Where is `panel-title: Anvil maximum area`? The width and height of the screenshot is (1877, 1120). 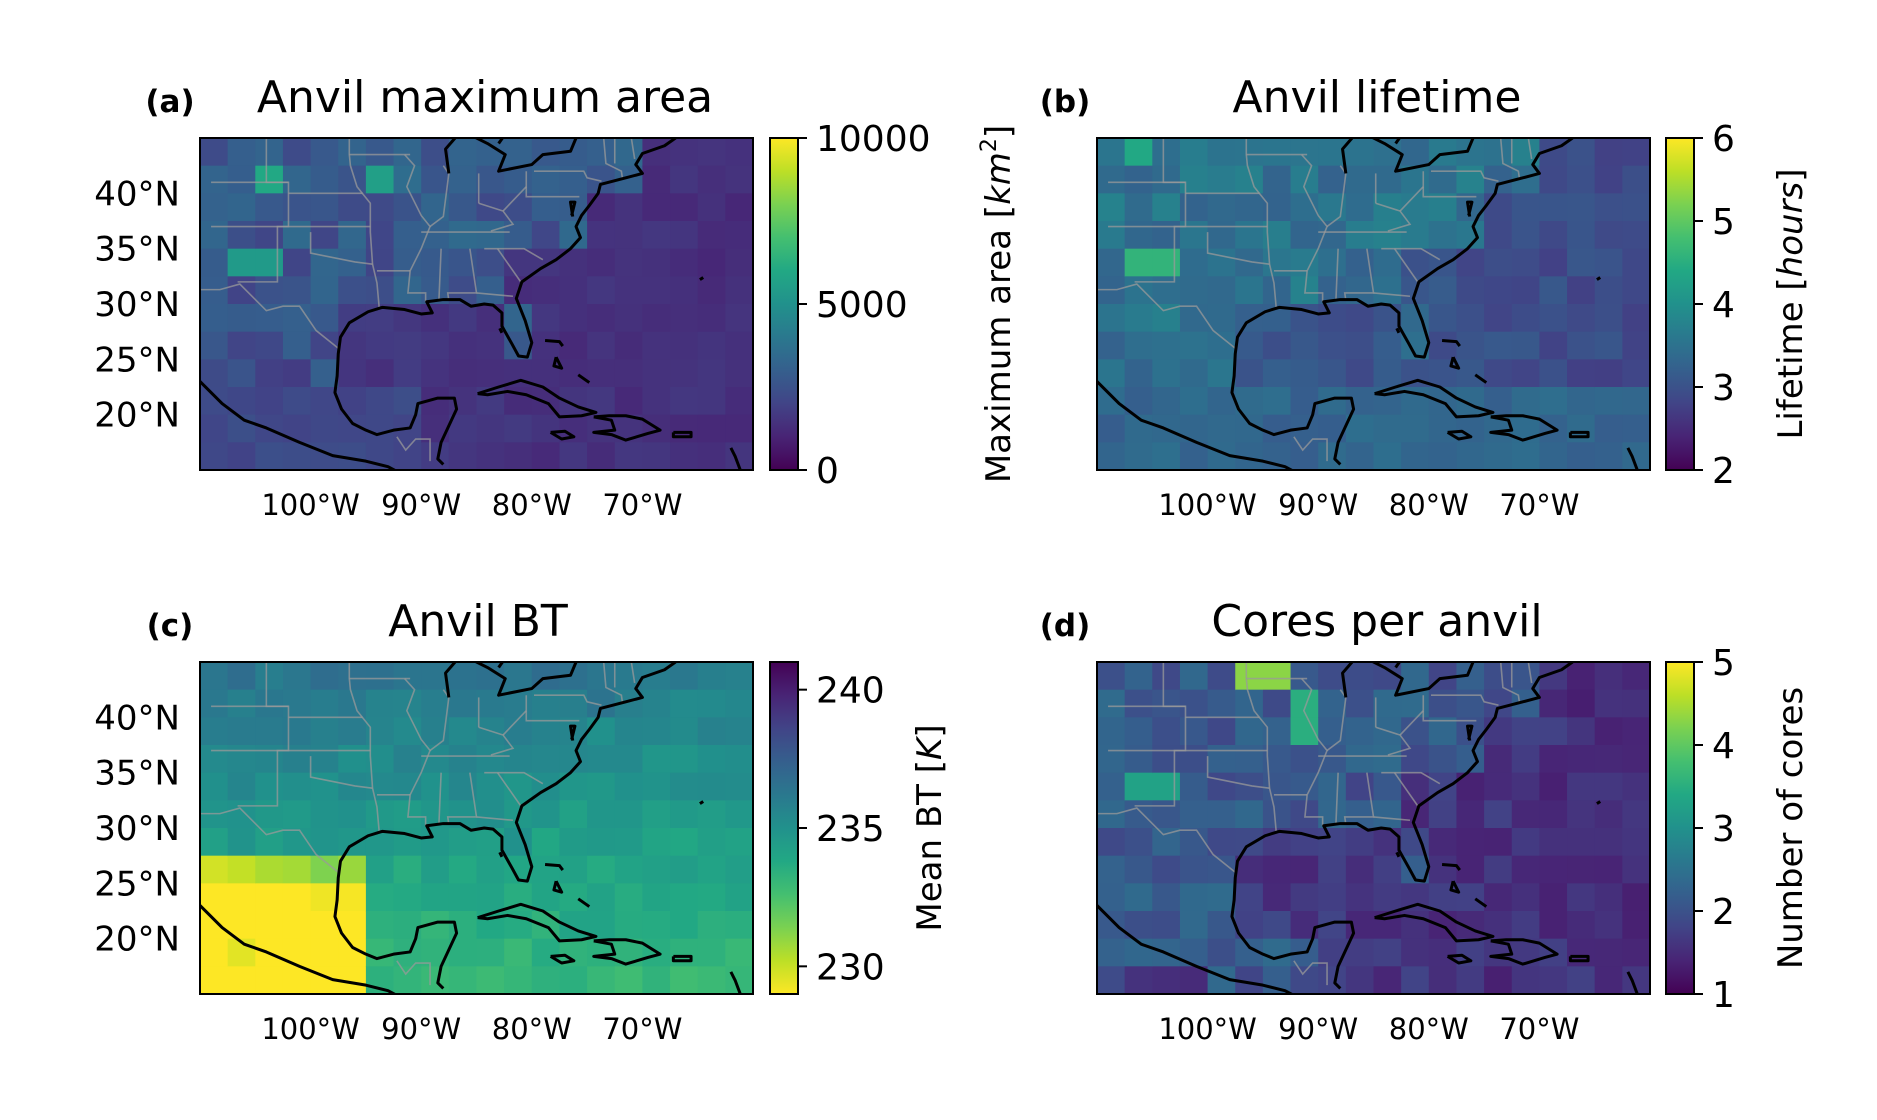
panel-title: Anvil maximum area is located at coordinates (485, 97).